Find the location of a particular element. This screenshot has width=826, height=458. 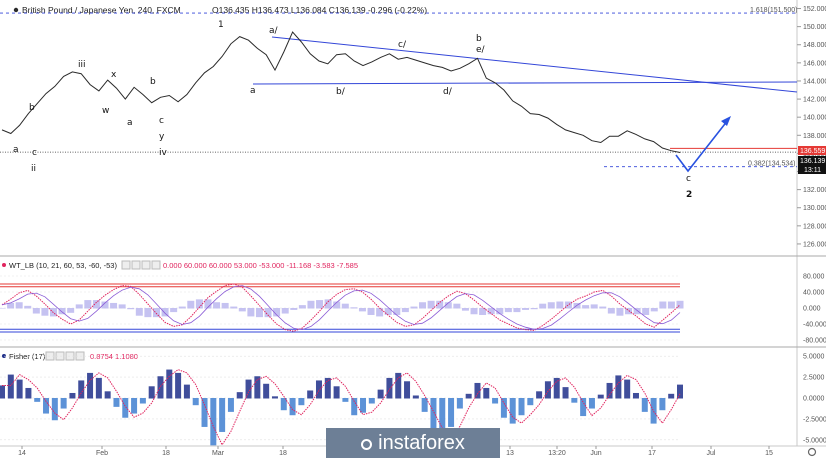

bar-countdown: 13:11 is located at coordinates (812, 170).